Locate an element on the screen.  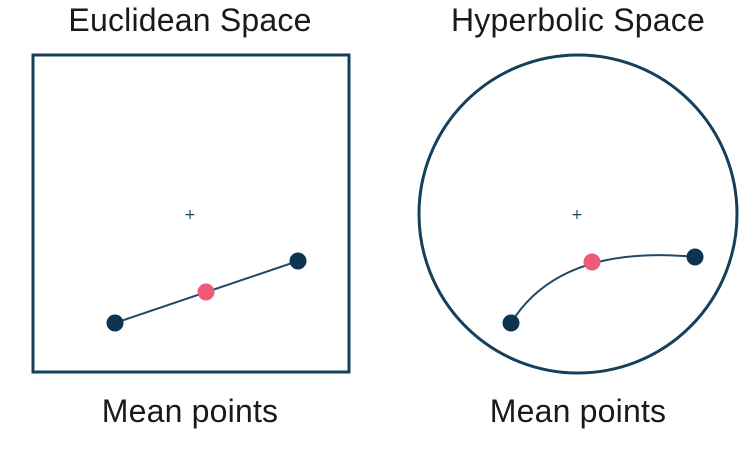
euclidean-caption: Mean points is located at coordinates (190, 411).